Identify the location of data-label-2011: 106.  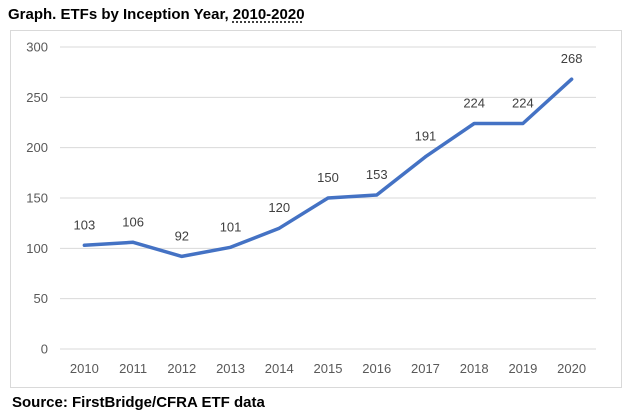
(133, 221).